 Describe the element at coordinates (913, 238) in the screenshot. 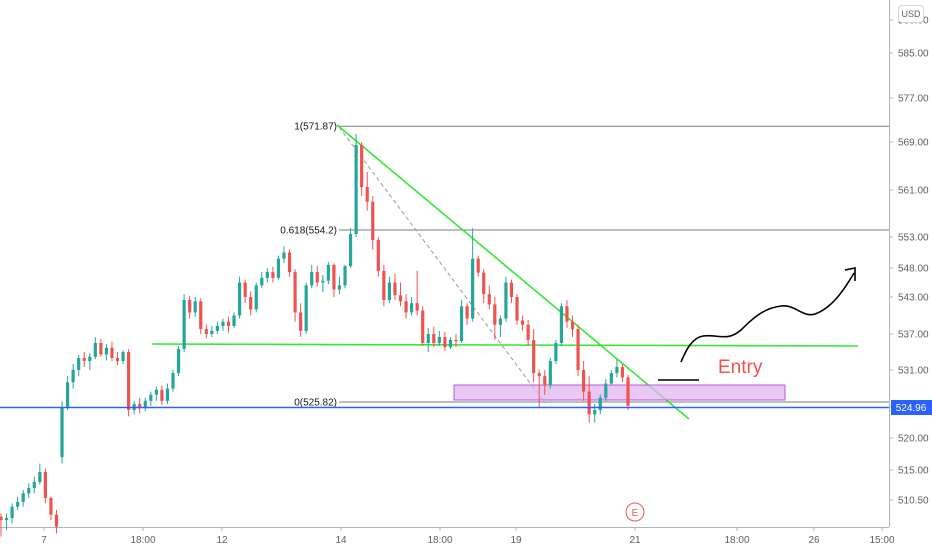

I see `y-tick-label: 553.00` at that location.